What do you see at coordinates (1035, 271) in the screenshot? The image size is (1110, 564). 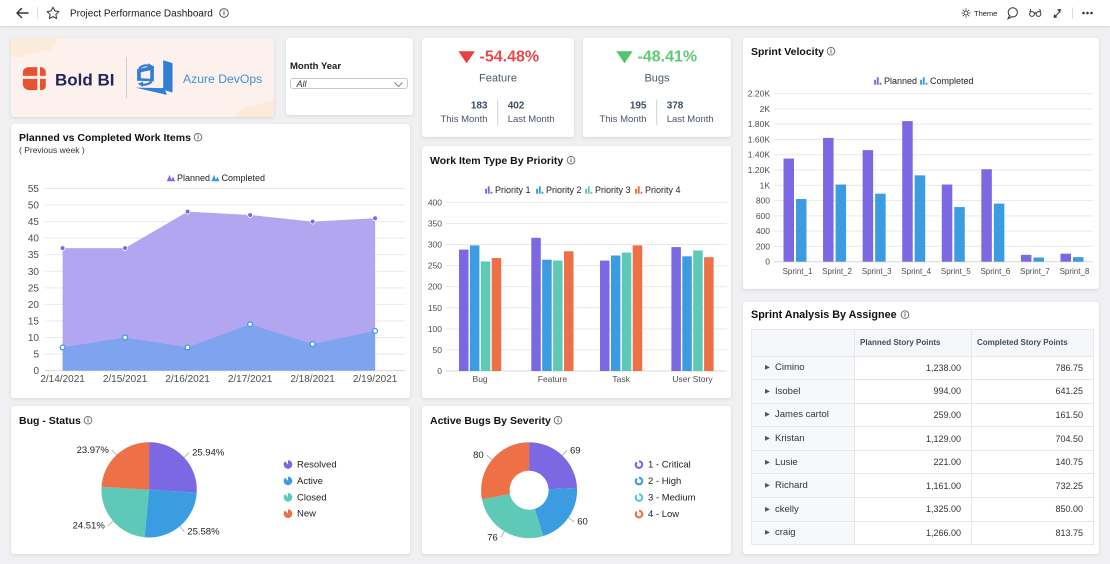 I see `svg-text: Sprint_7` at bounding box center [1035, 271].